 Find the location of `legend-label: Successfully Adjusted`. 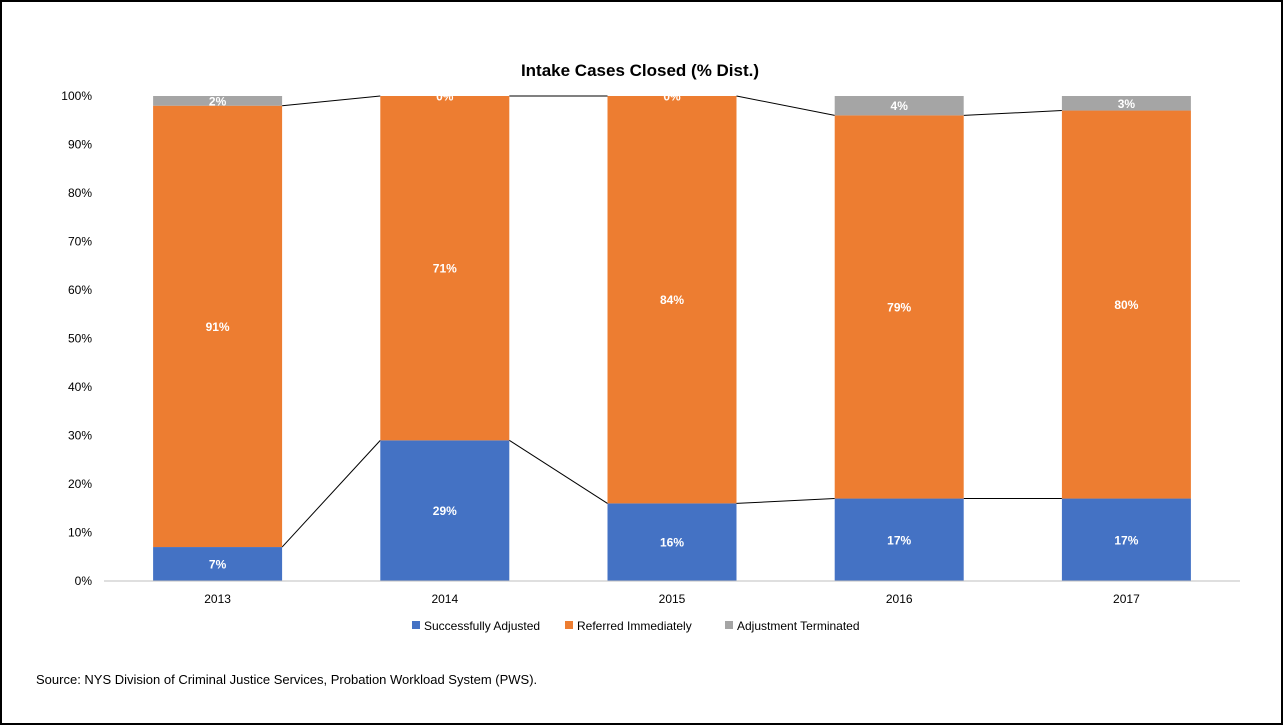

legend-label: Successfully Adjusted is located at coordinates (482, 626).